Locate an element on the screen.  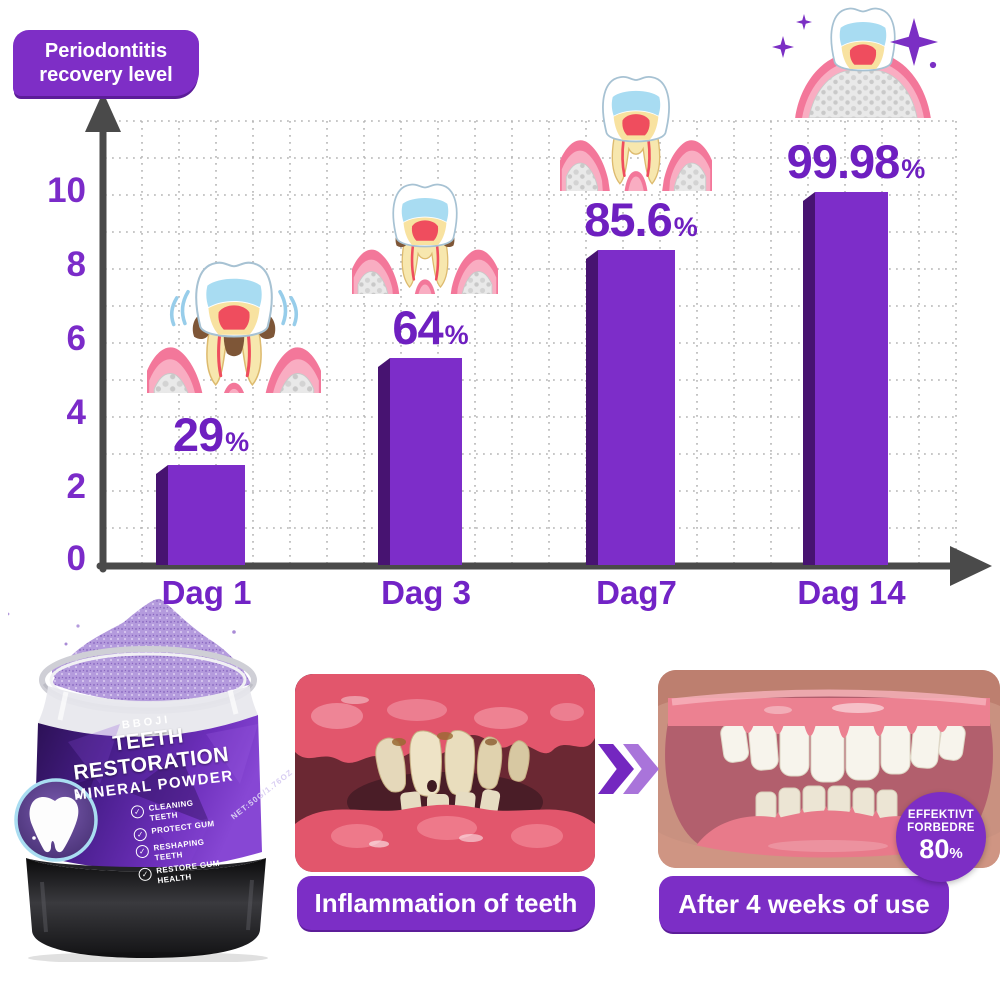
x-label-day7: Dag7 is located at coordinates (636, 592).